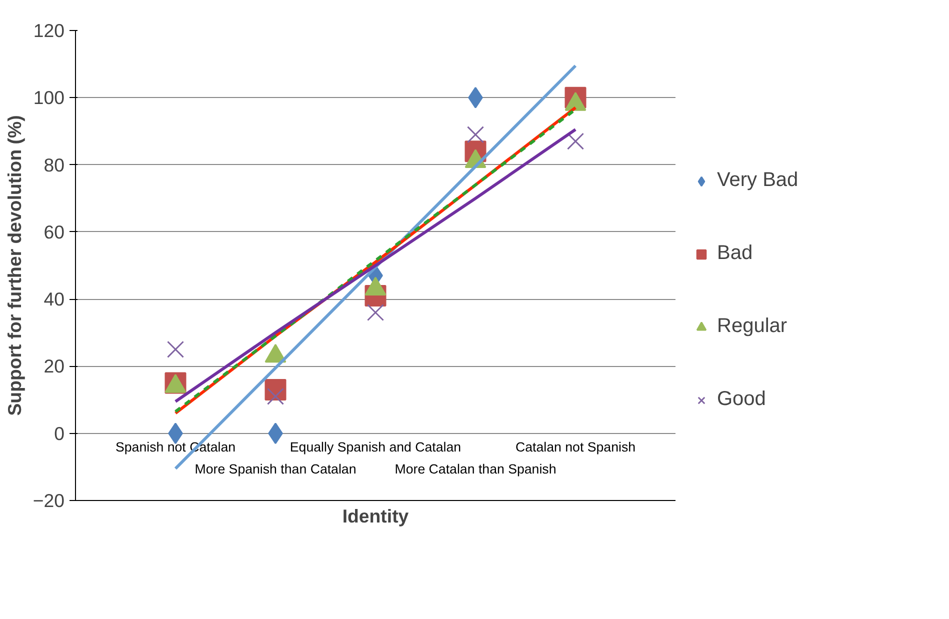 The image size is (949, 619). I want to click on legend-label: Good, so click(742, 399).